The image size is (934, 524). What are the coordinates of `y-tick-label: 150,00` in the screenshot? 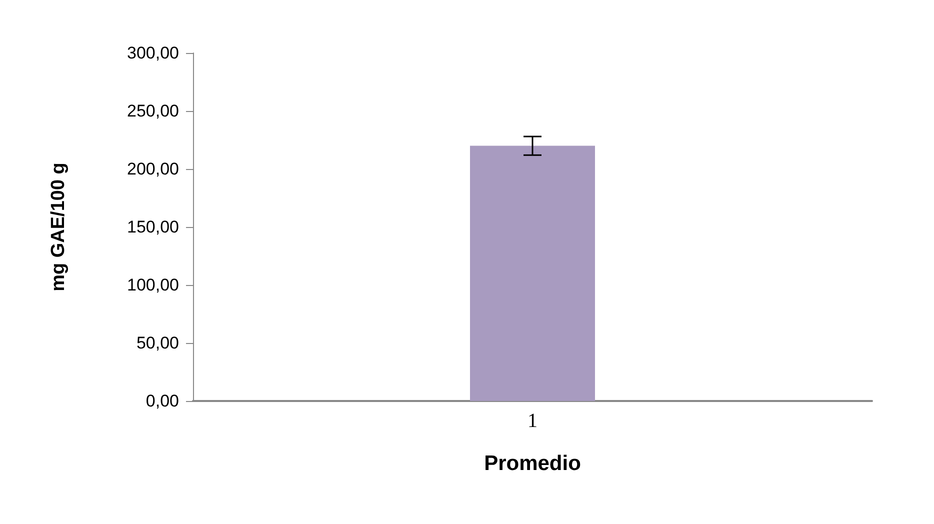 It's located at (153, 227).